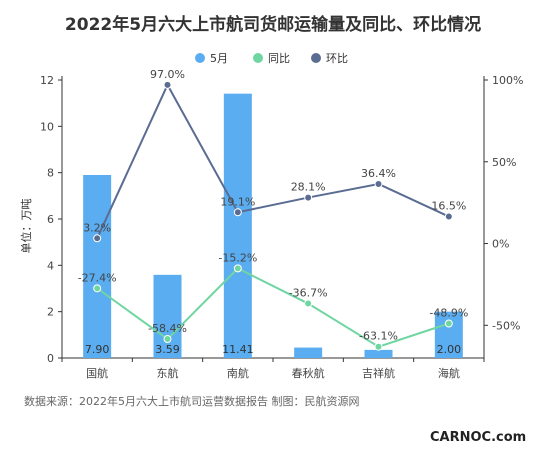 The width and height of the screenshot is (546, 464). I want to click on x-tick-label: 吉祥航, so click(378, 373).